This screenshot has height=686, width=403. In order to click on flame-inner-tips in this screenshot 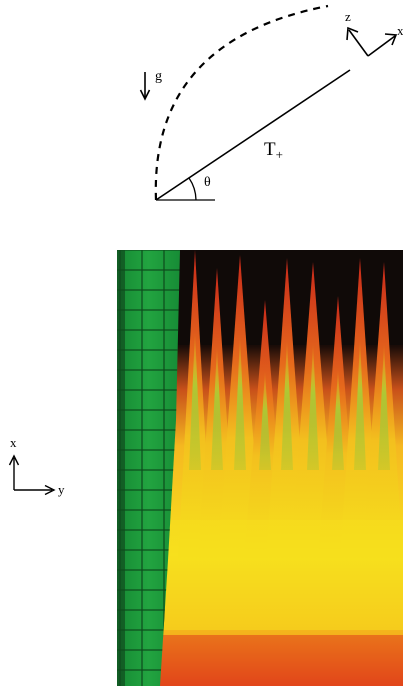, I will do `click(289, 400)`.